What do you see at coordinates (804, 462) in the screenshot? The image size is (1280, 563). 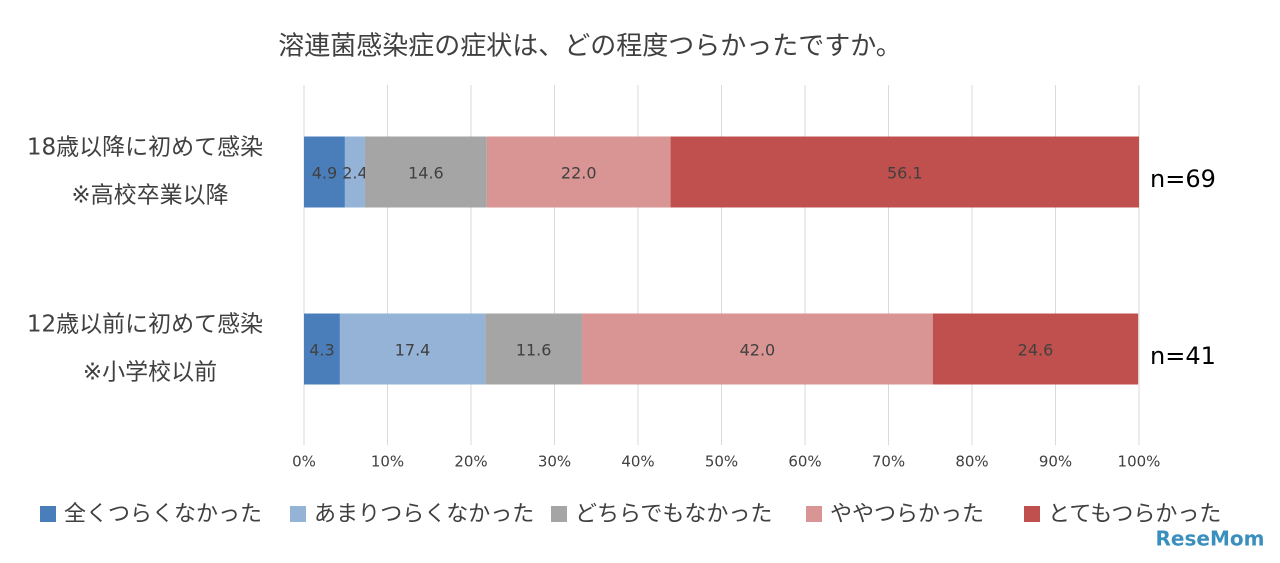 I see `x-tick-label: 60%` at bounding box center [804, 462].